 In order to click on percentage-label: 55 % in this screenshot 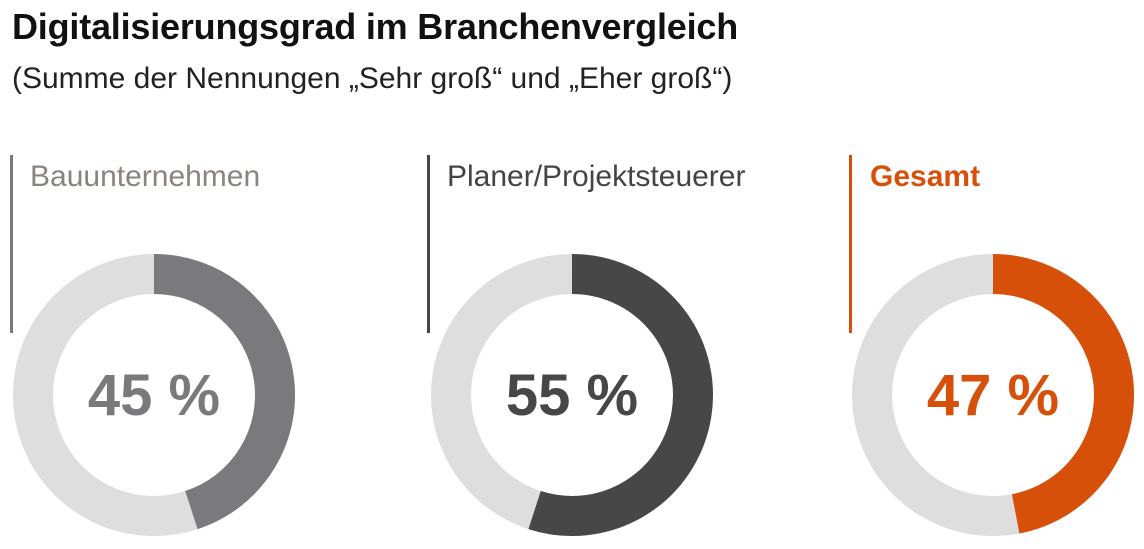, I will do `click(572, 395)`.